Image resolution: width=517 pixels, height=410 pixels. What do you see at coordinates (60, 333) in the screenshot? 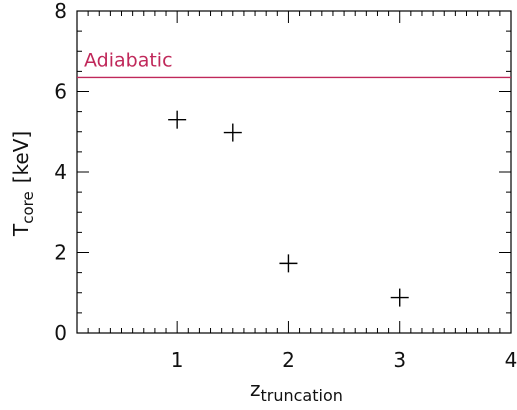
I see `y-tick-label: 0` at bounding box center [60, 333].